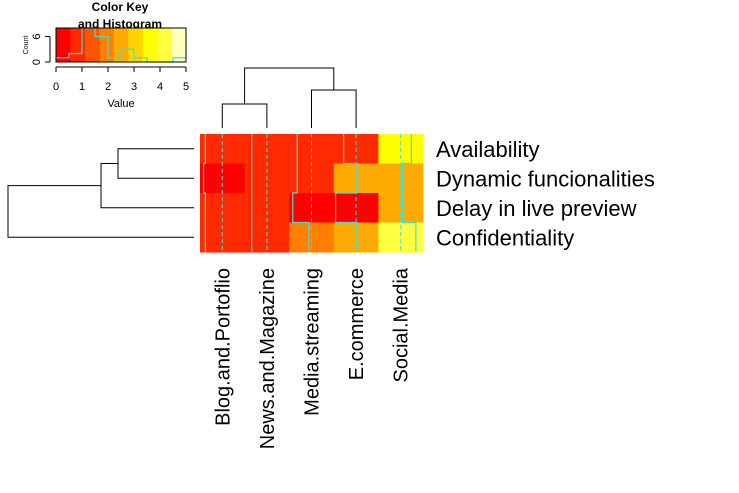 The width and height of the screenshot is (739, 493). Describe the element at coordinates (488, 149) in the screenshot. I see `row-label: Availability` at that location.